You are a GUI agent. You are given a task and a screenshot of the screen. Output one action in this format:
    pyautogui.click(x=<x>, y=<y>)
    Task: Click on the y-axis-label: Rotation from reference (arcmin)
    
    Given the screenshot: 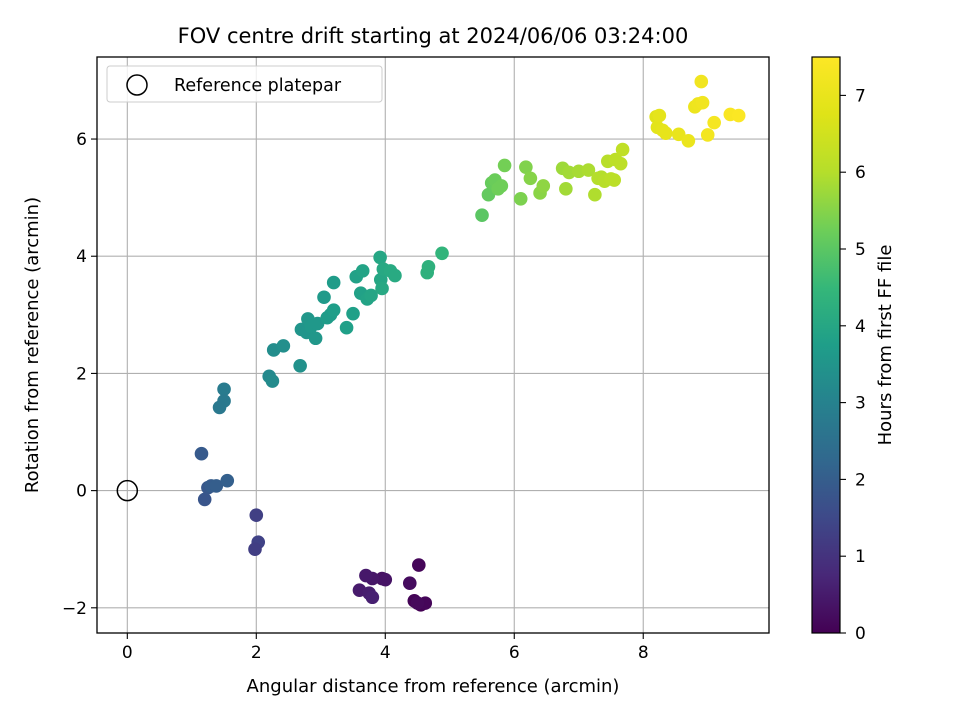 What is the action you would take?
    pyautogui.click(x=32, y=345)
    